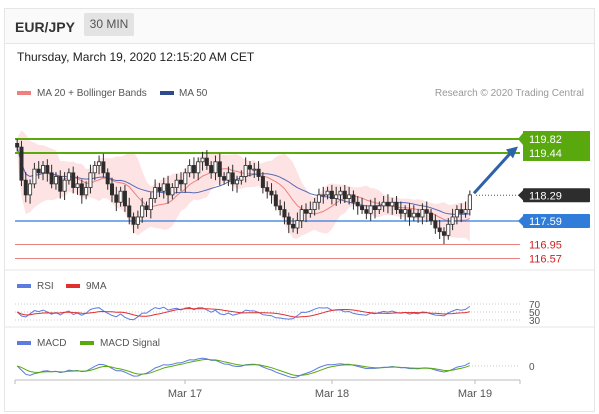  What do you see at coordinates (492, 173) in the screenshot?
I see `projection-arrow-shaft` at bounding box center [492, 173].